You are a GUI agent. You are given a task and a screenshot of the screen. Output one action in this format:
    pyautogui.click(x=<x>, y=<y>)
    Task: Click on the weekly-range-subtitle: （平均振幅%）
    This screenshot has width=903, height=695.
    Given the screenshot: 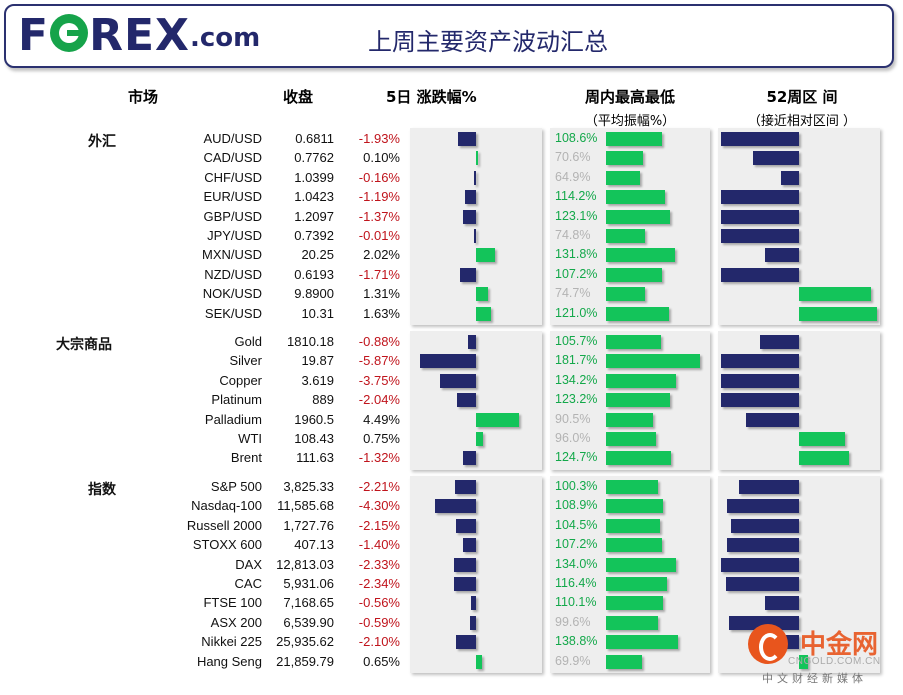 What is the action you would take?
    pyautogui.click(x=630, y=121)
    